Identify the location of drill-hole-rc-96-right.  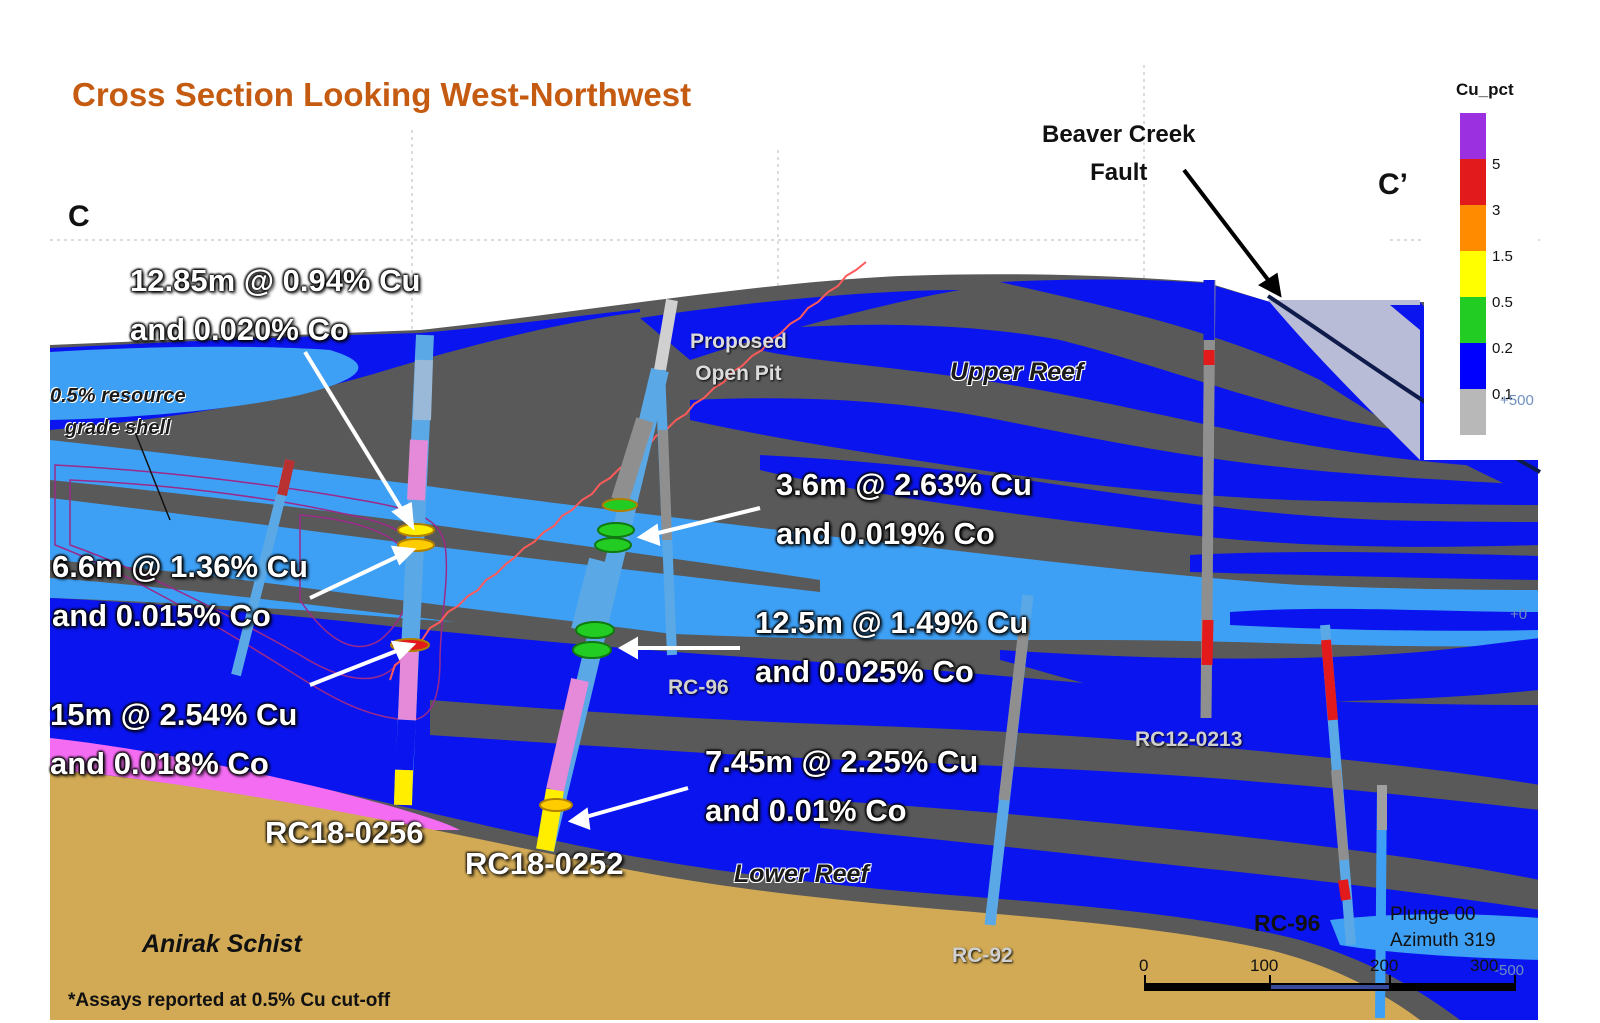
(1338, 785).